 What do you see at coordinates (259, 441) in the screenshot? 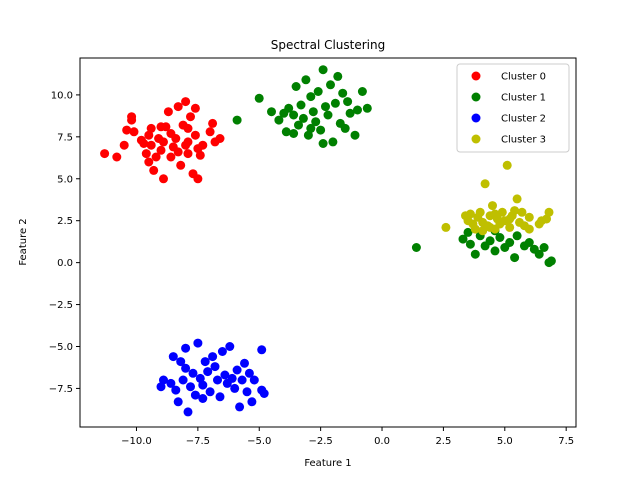
I see `x-tick-label: −5.0` at bounding box center [259, 441].